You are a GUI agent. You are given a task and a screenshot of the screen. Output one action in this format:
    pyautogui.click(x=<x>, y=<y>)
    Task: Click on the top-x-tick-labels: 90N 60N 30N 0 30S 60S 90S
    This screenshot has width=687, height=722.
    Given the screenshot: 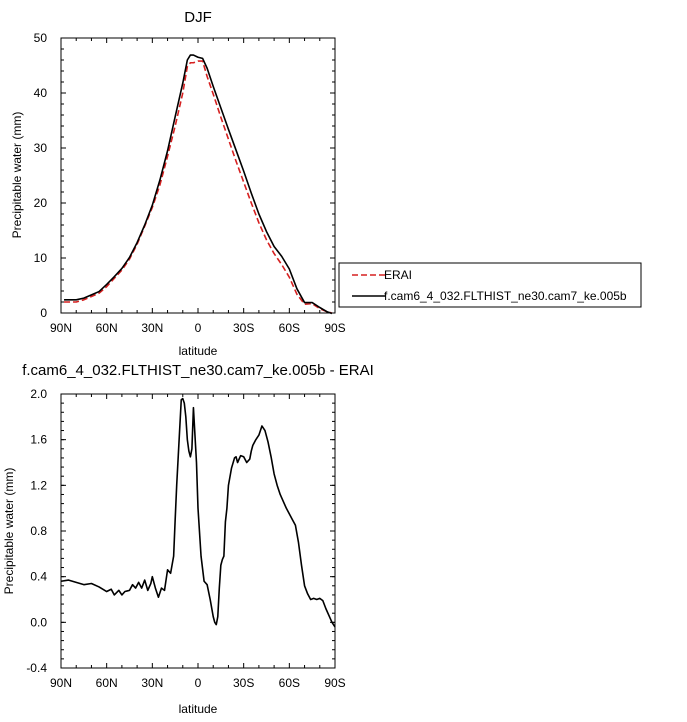 What is the action you would take?
    pyautogui.click(x=198, y=328)
    